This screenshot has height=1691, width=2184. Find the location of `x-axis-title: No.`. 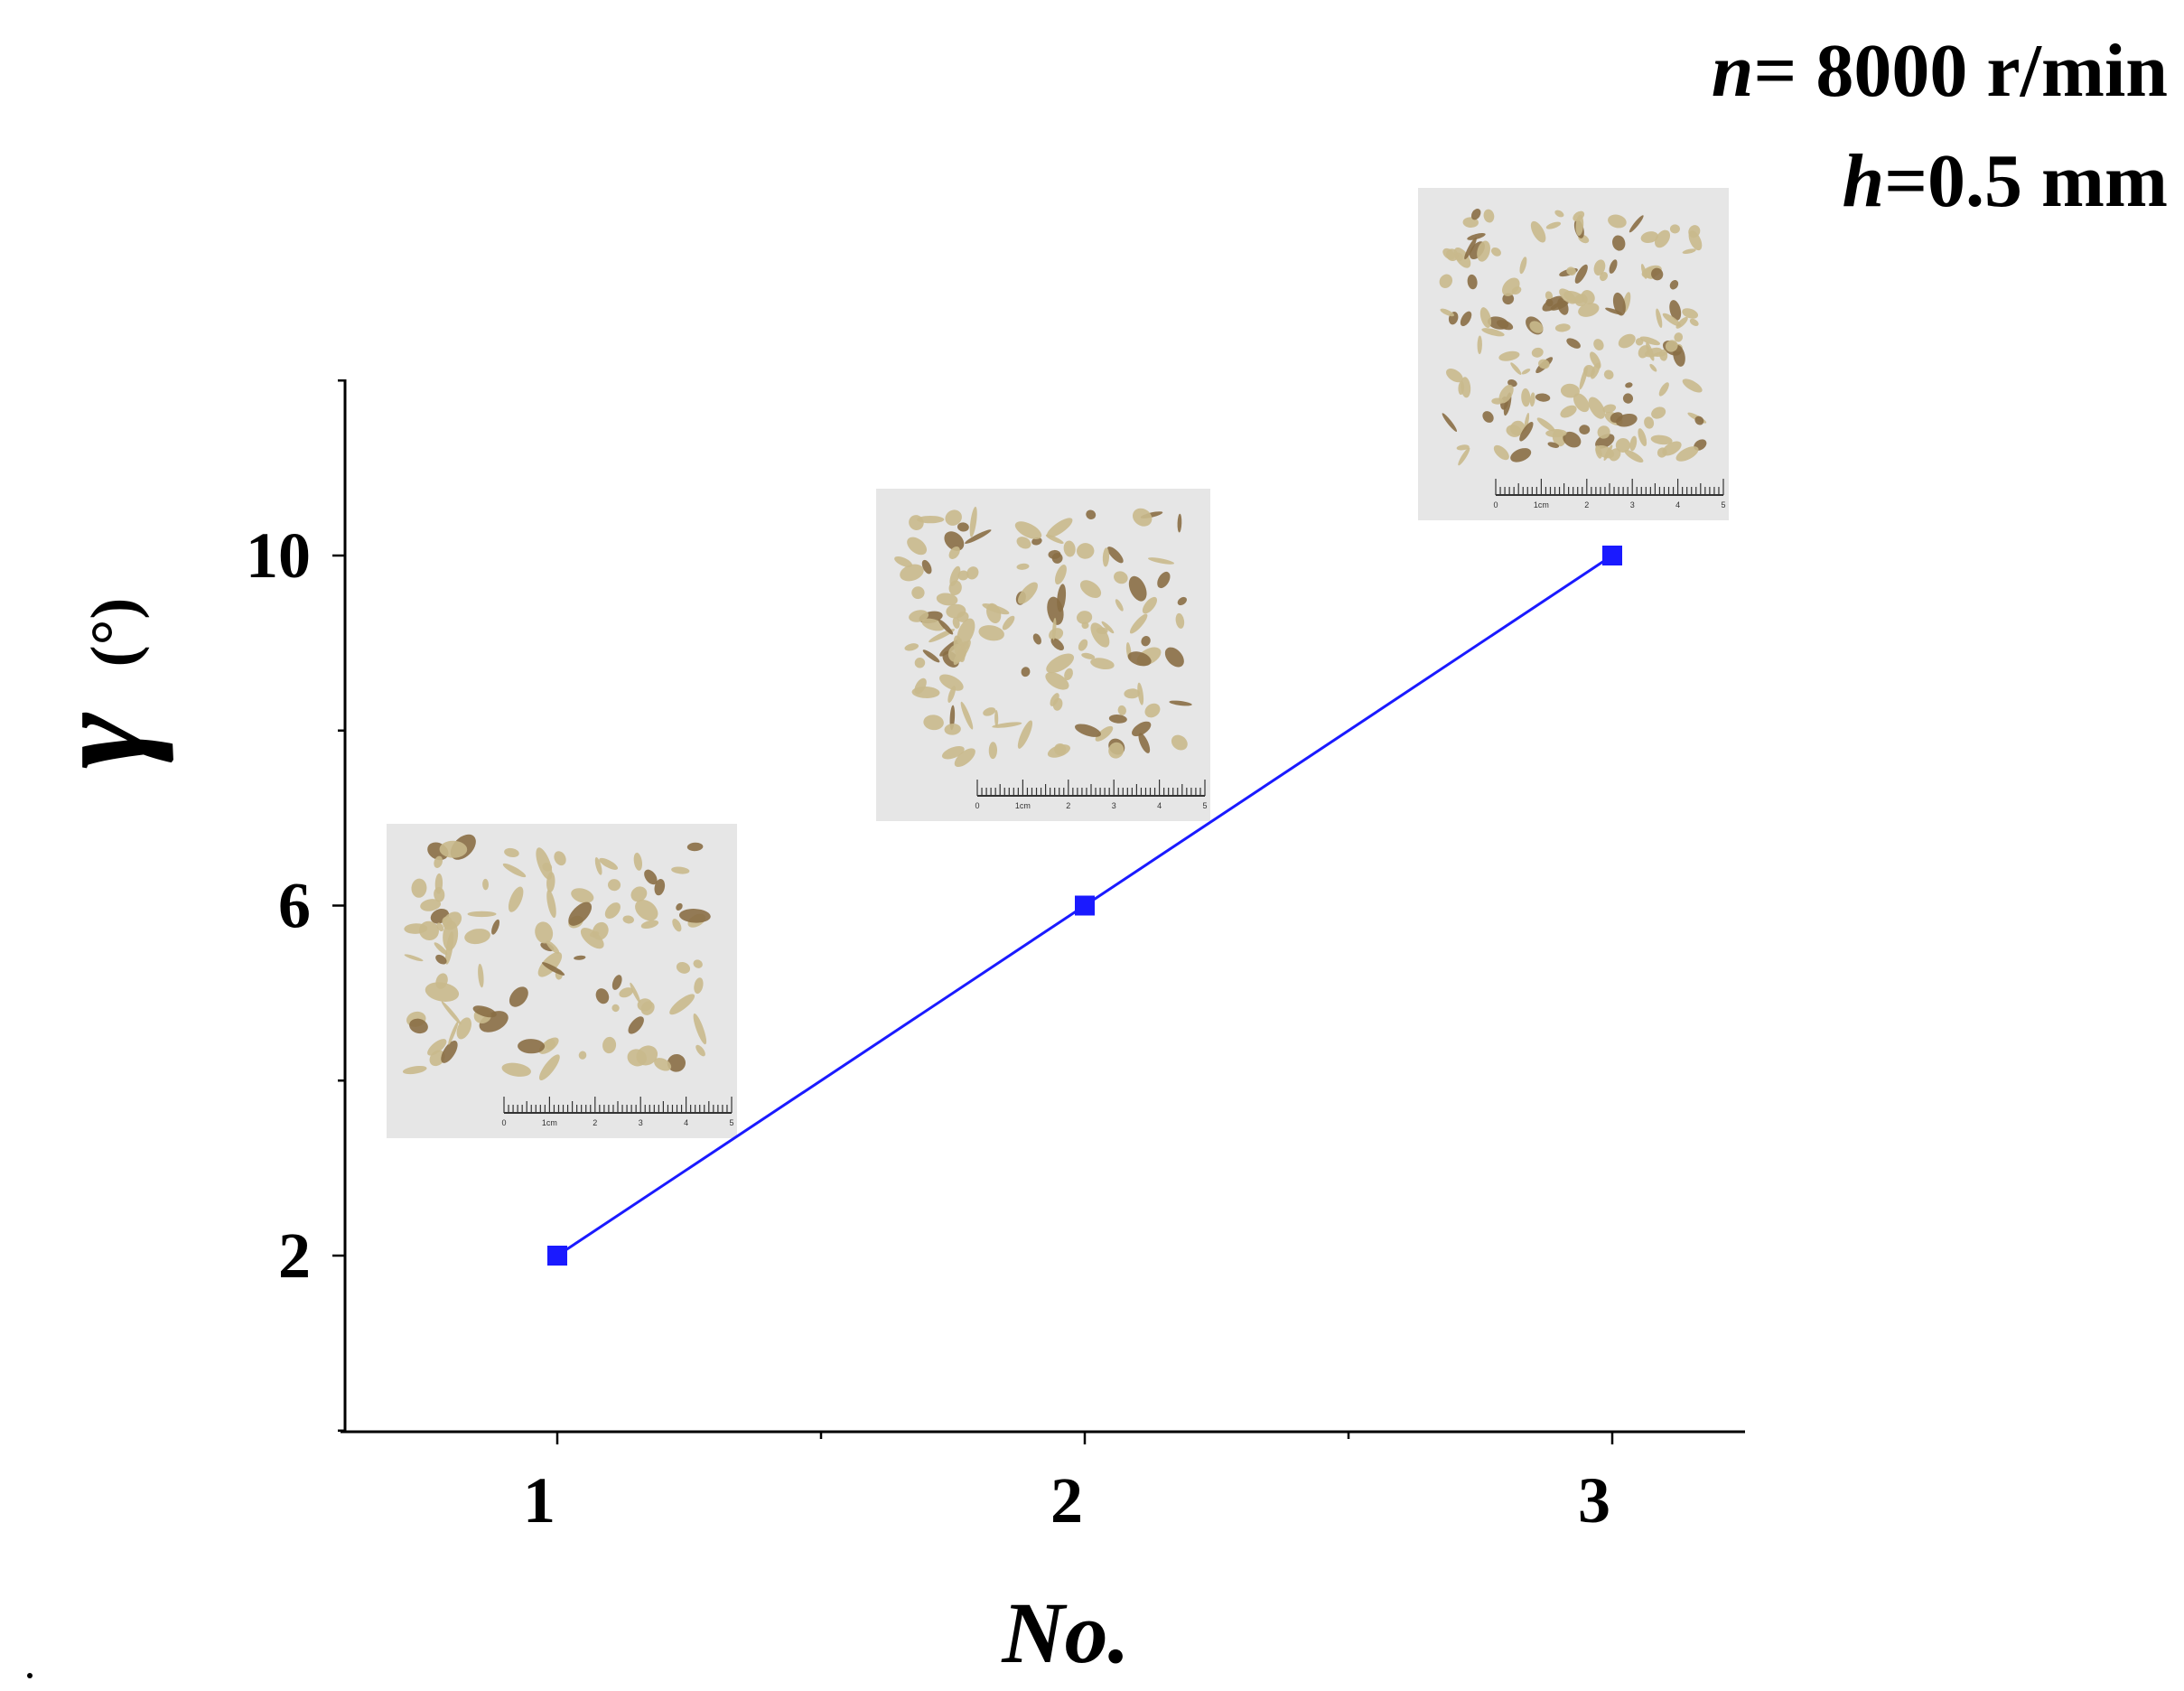

x-axis-title: No. is located at coordinates (1065, 1632).